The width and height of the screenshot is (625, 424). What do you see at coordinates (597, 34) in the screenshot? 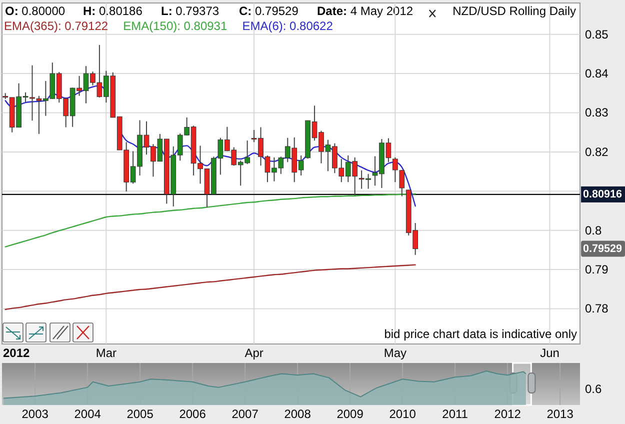
I see `y-tick-label: 0.85` at bounding box center [597, 34].